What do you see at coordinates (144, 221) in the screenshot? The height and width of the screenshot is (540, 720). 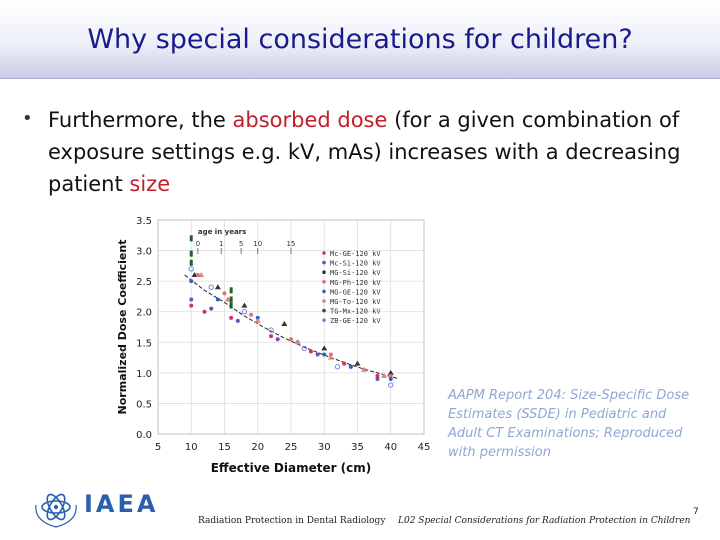 I see `y-tick-label: 3.5` at bounding box center [144, 221].